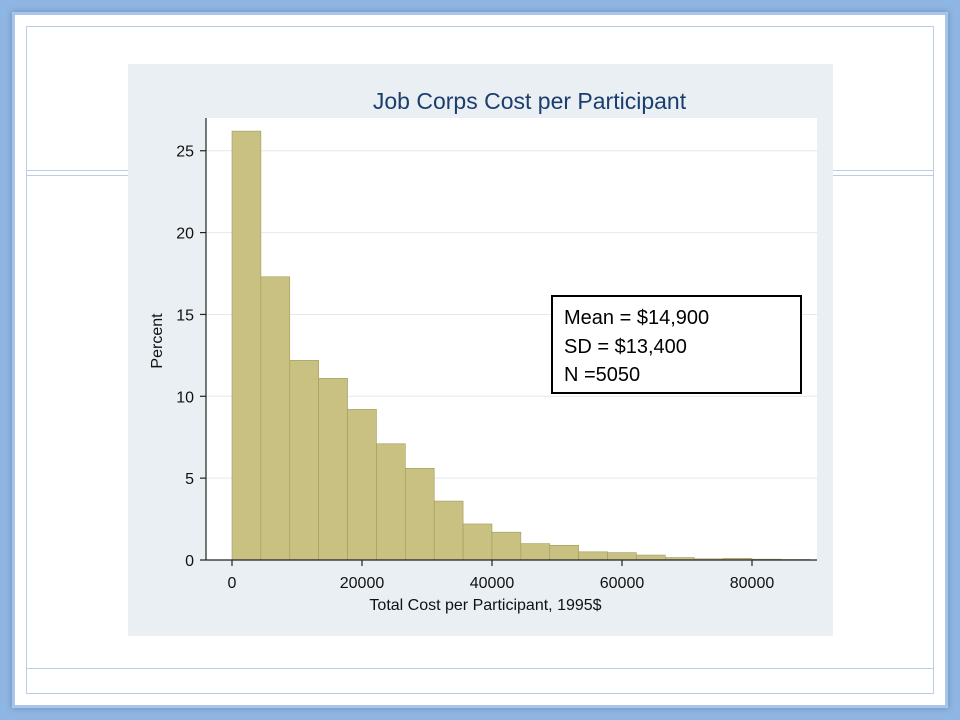  Describe the element at coordinates (622, 583) in the screenshot. I see `x-tick-label-3: 60000` at that location.